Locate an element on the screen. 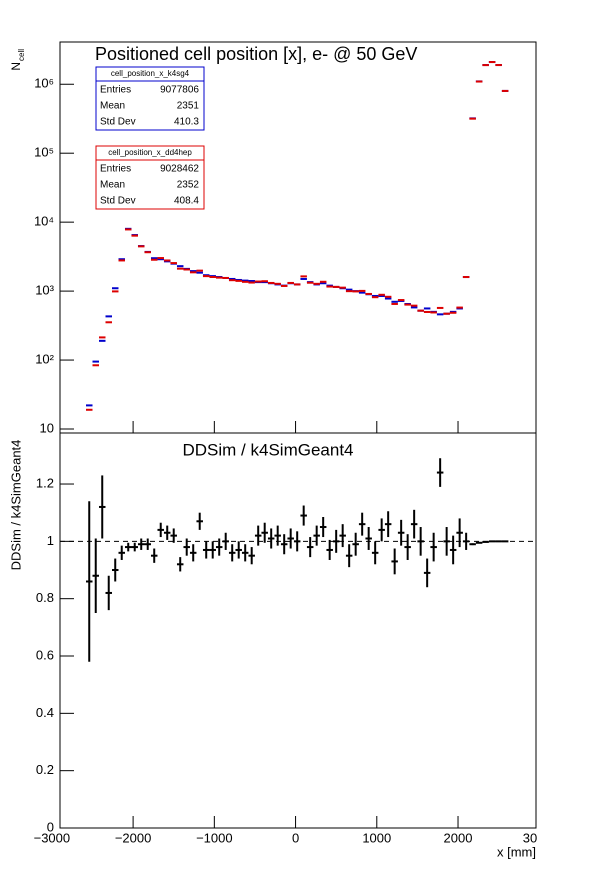  y-tick-label: 0.4 is located at coordinates (45, 712).